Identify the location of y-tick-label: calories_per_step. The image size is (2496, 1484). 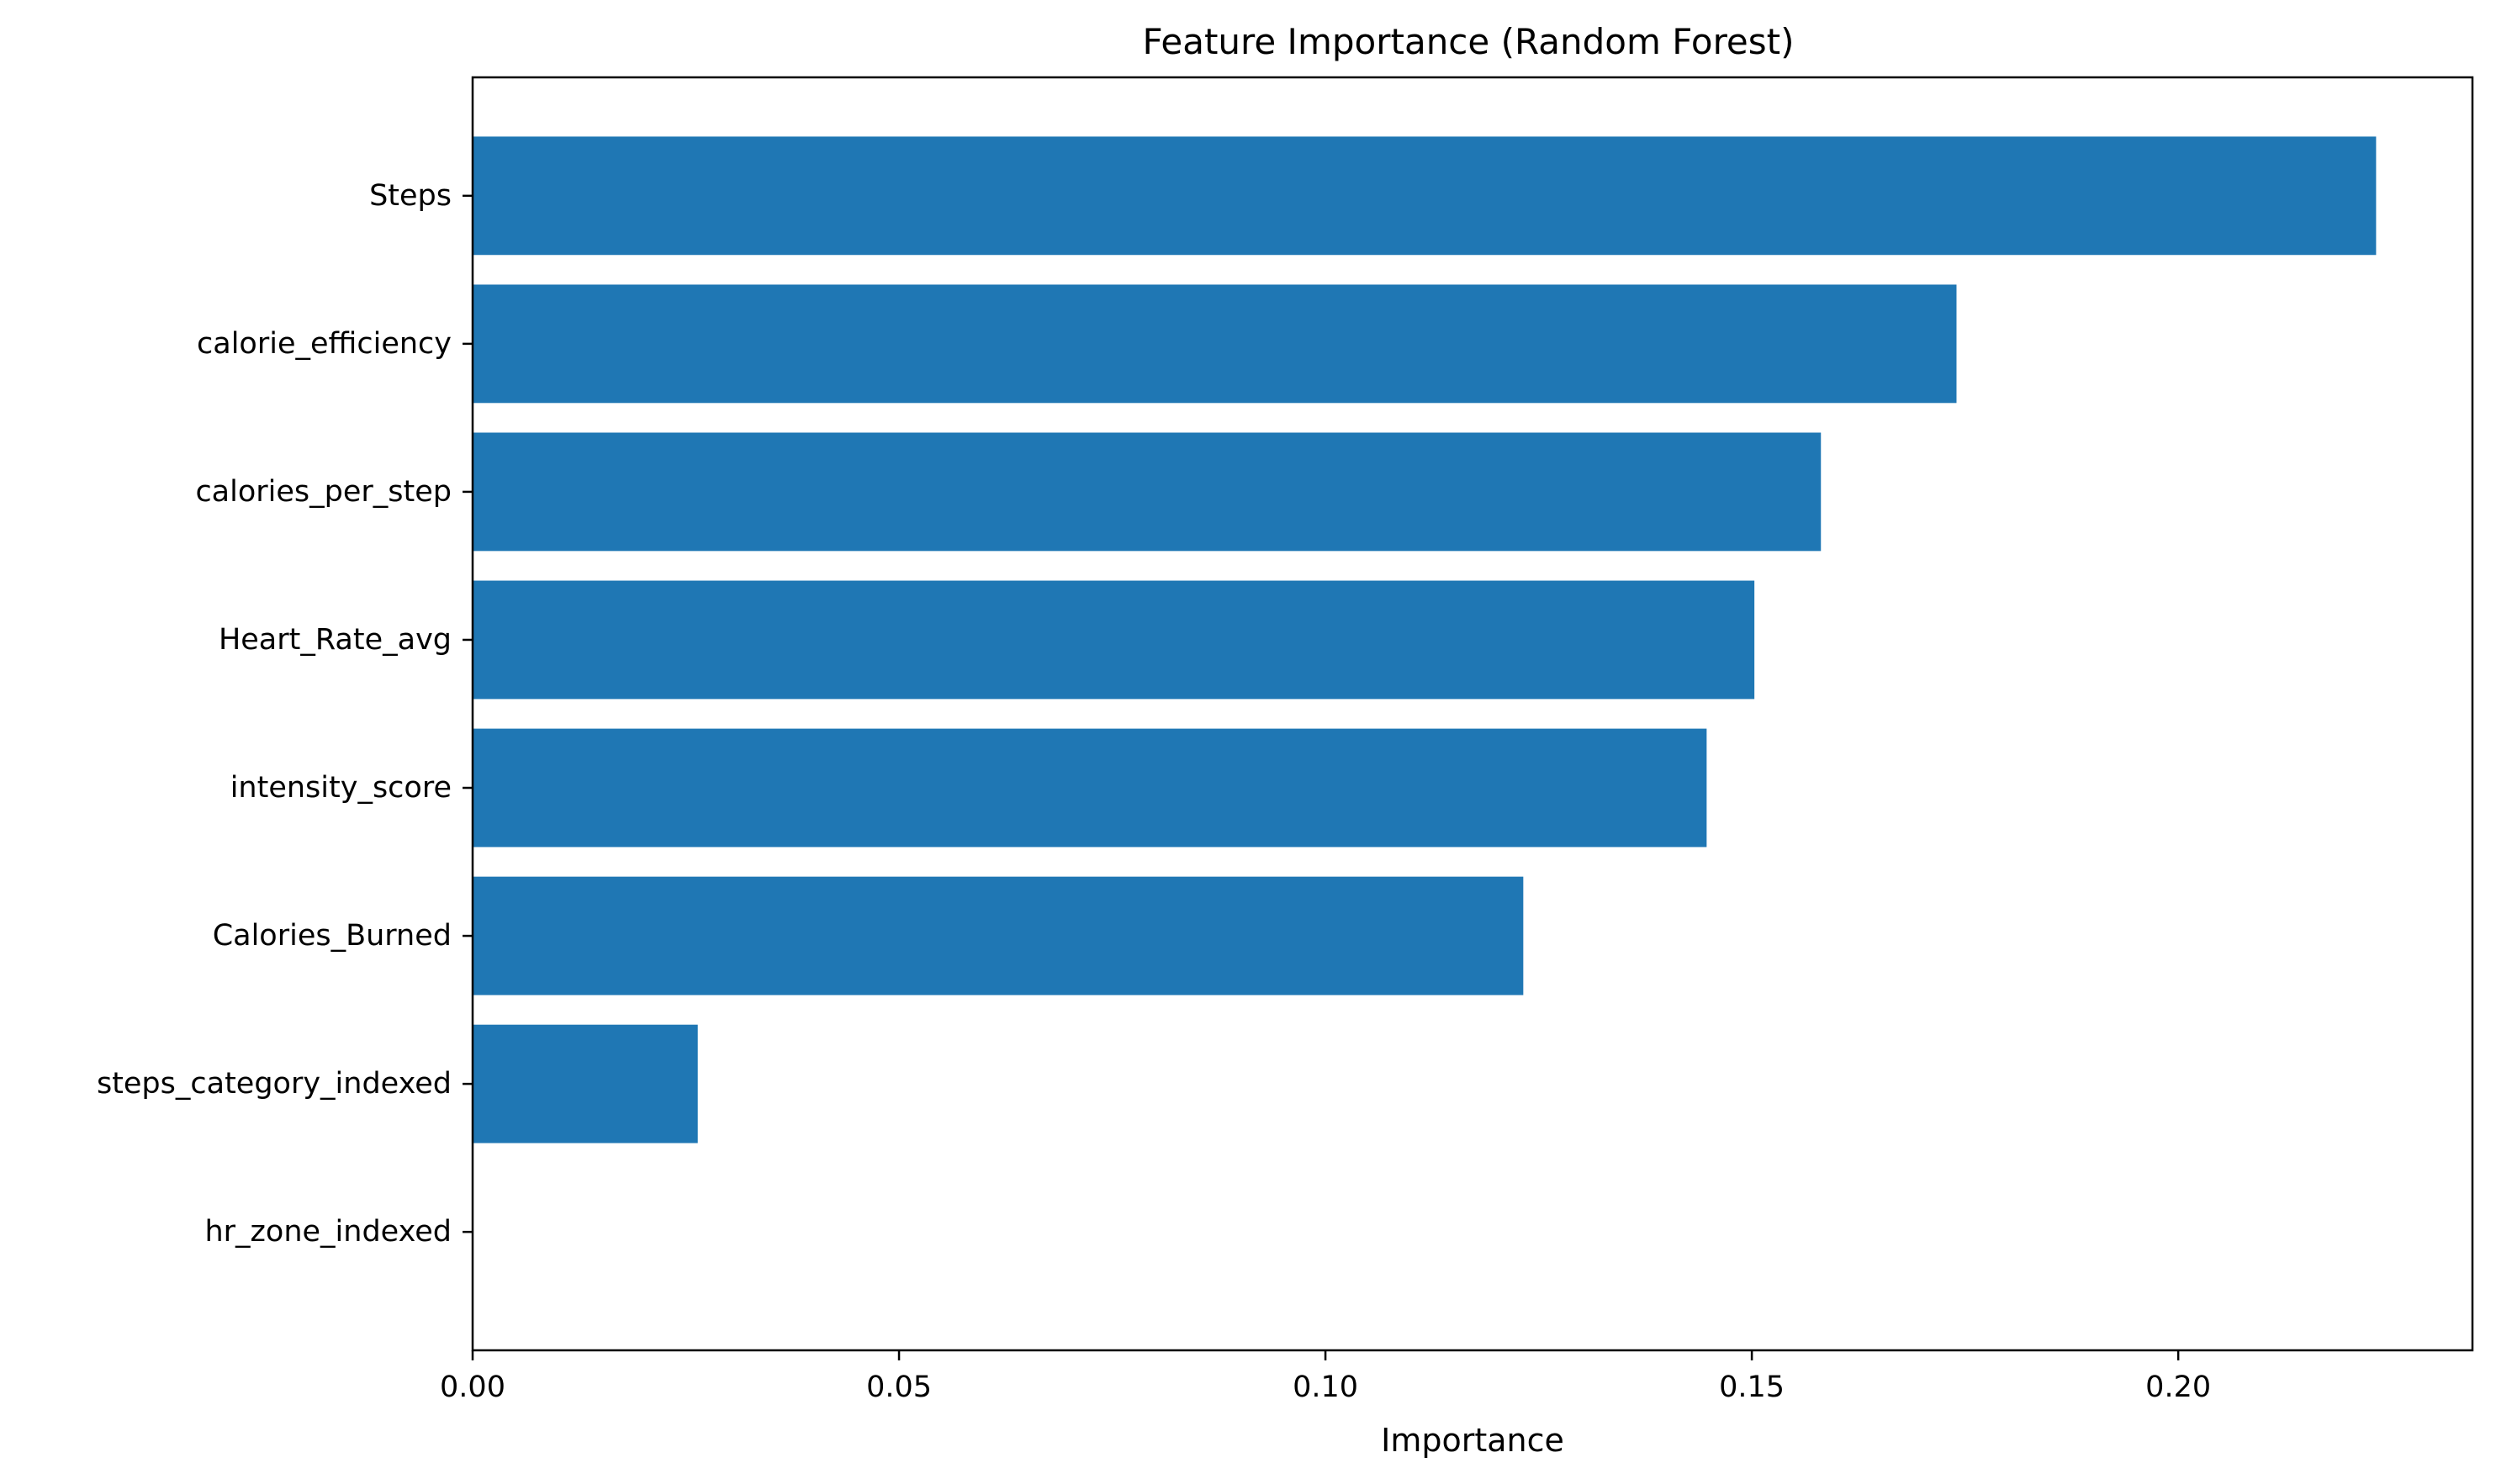
(323, 492).